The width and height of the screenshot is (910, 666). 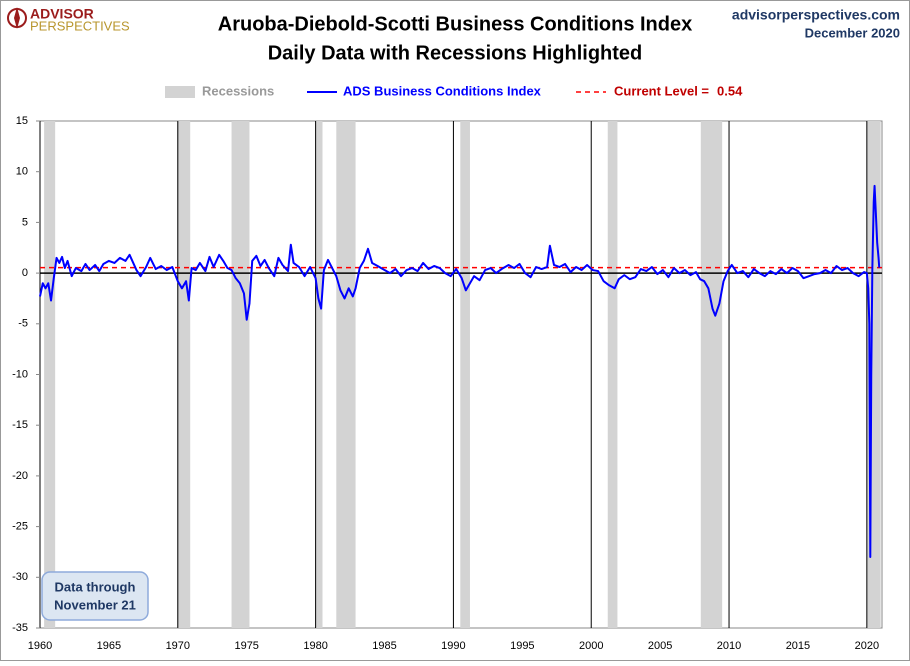 What do you see at coordinates (180, 92) in the screenshot?
I see `legend-swatch` at bounding box center [180, 92].